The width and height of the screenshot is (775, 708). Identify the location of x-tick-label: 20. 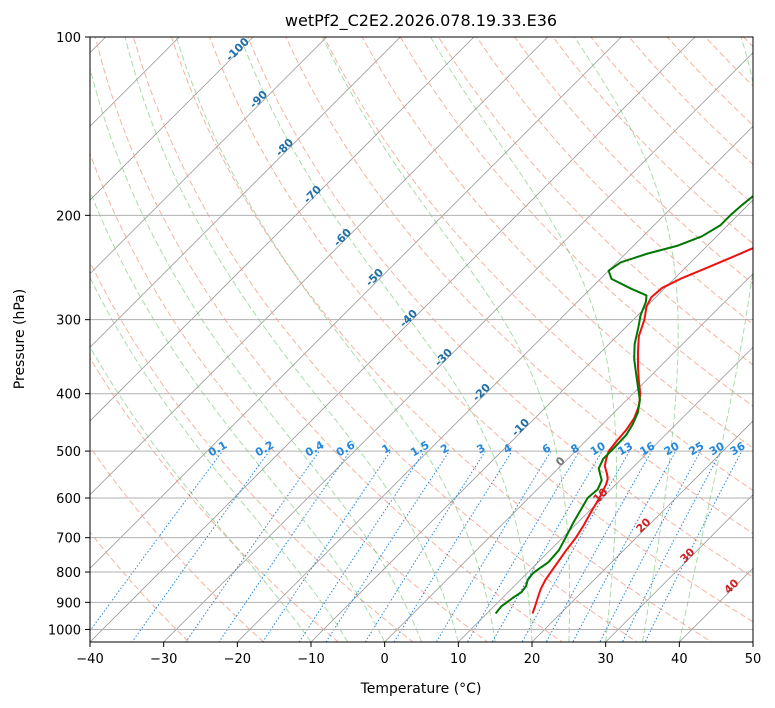
(532, 659).